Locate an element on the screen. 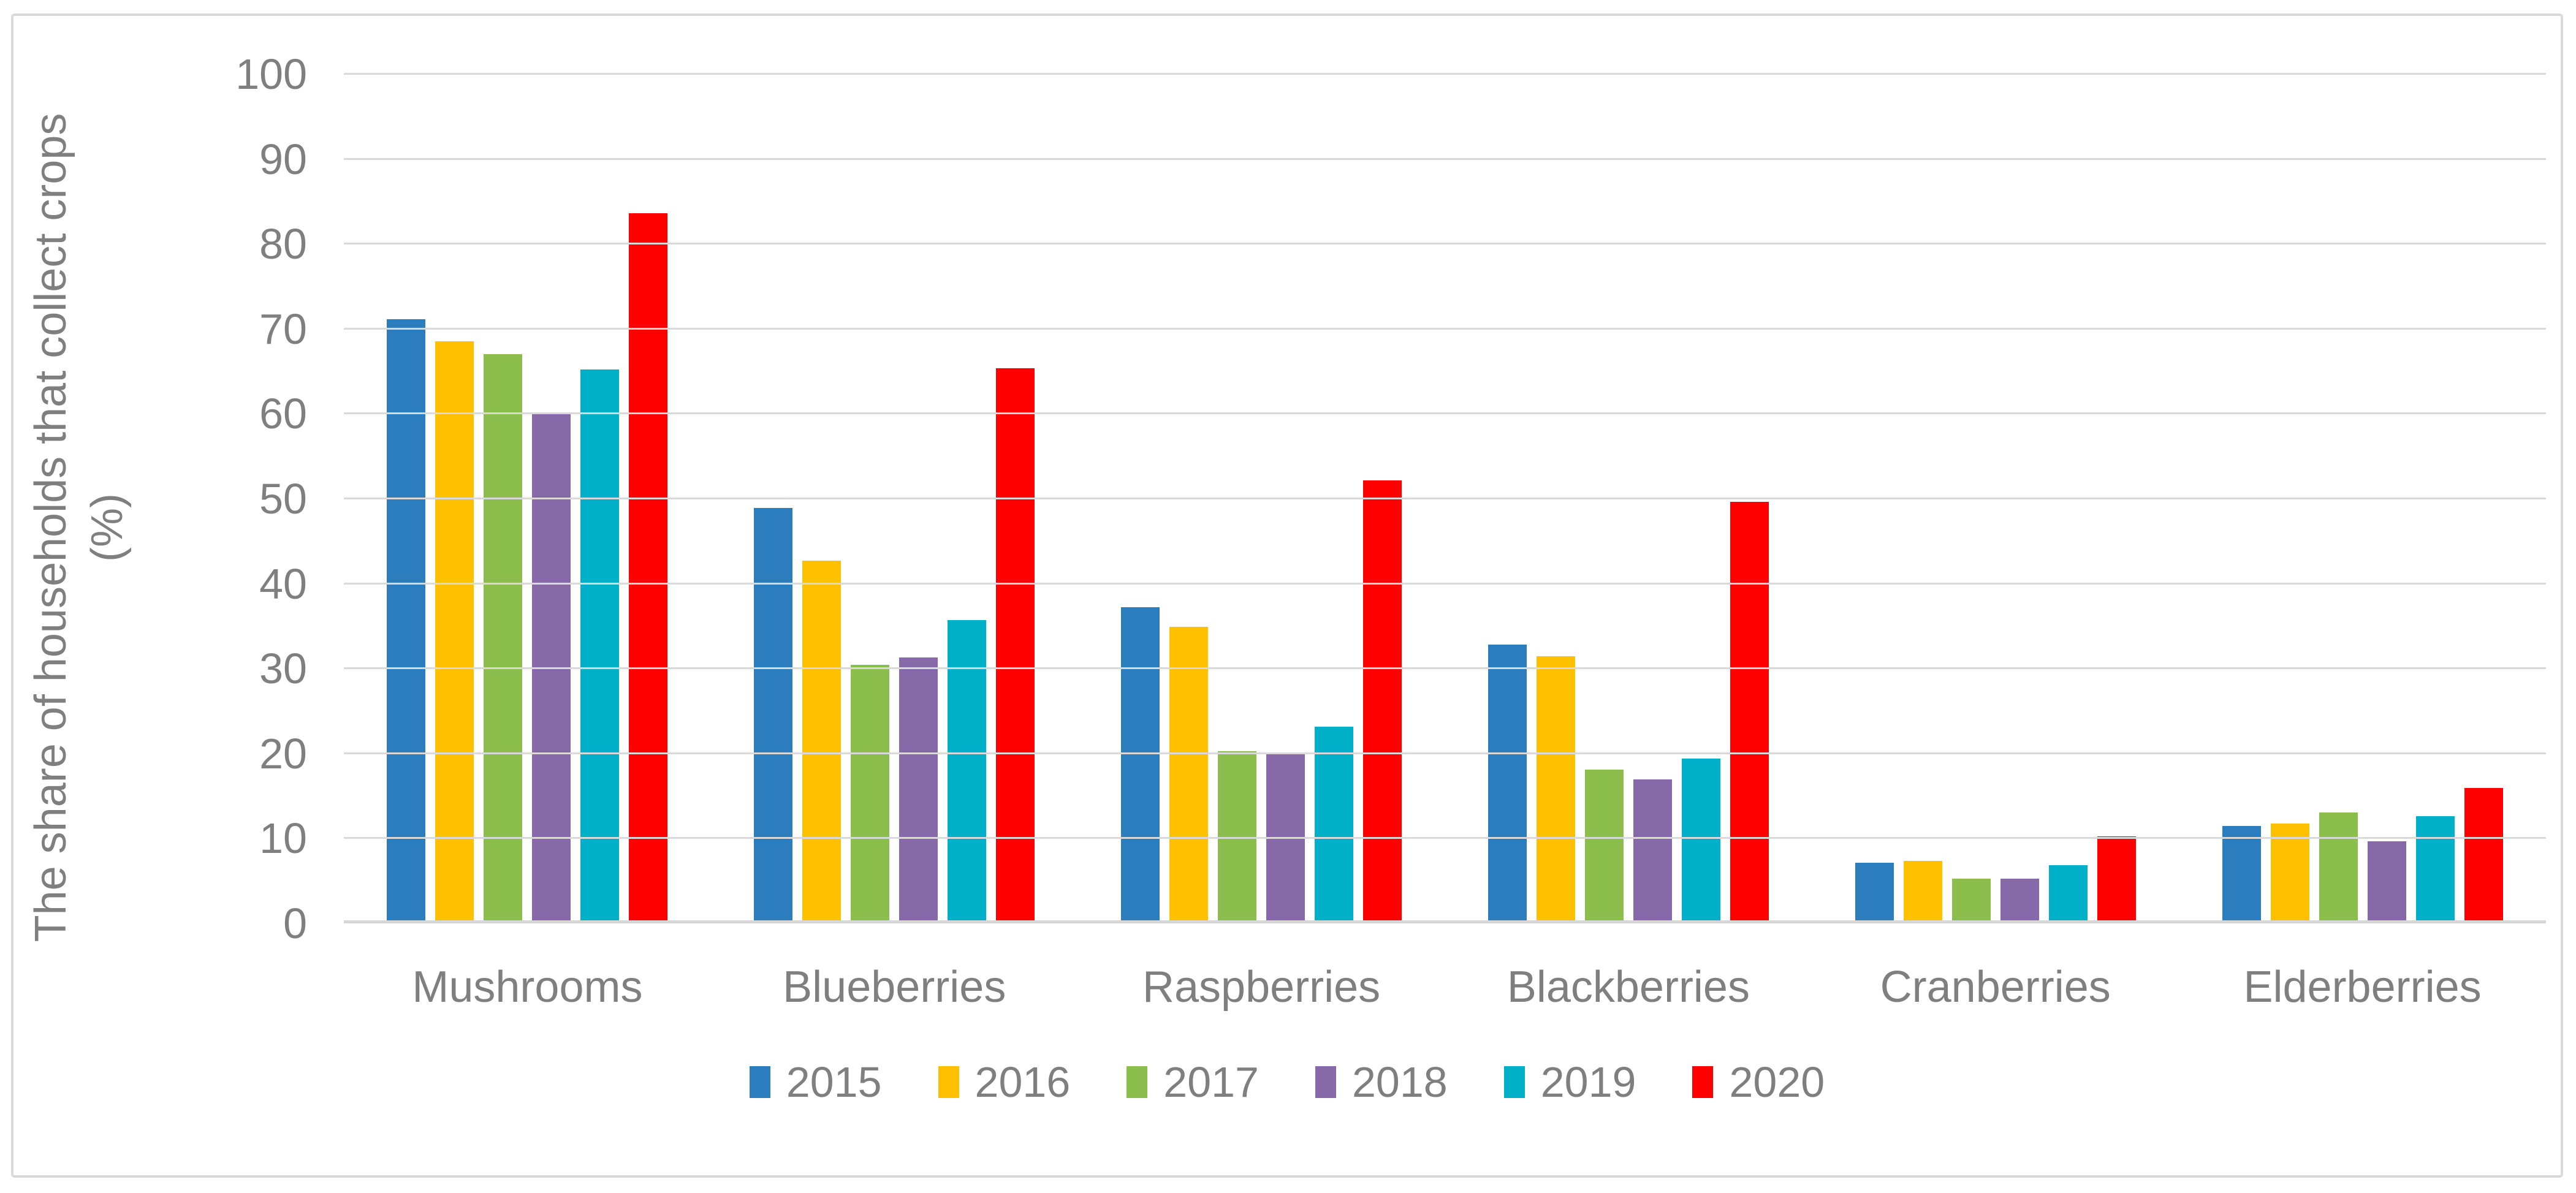 This screenshot has height=1193, width=2576. bar-mushrooms-2015 is located at coordinates (406, 620).